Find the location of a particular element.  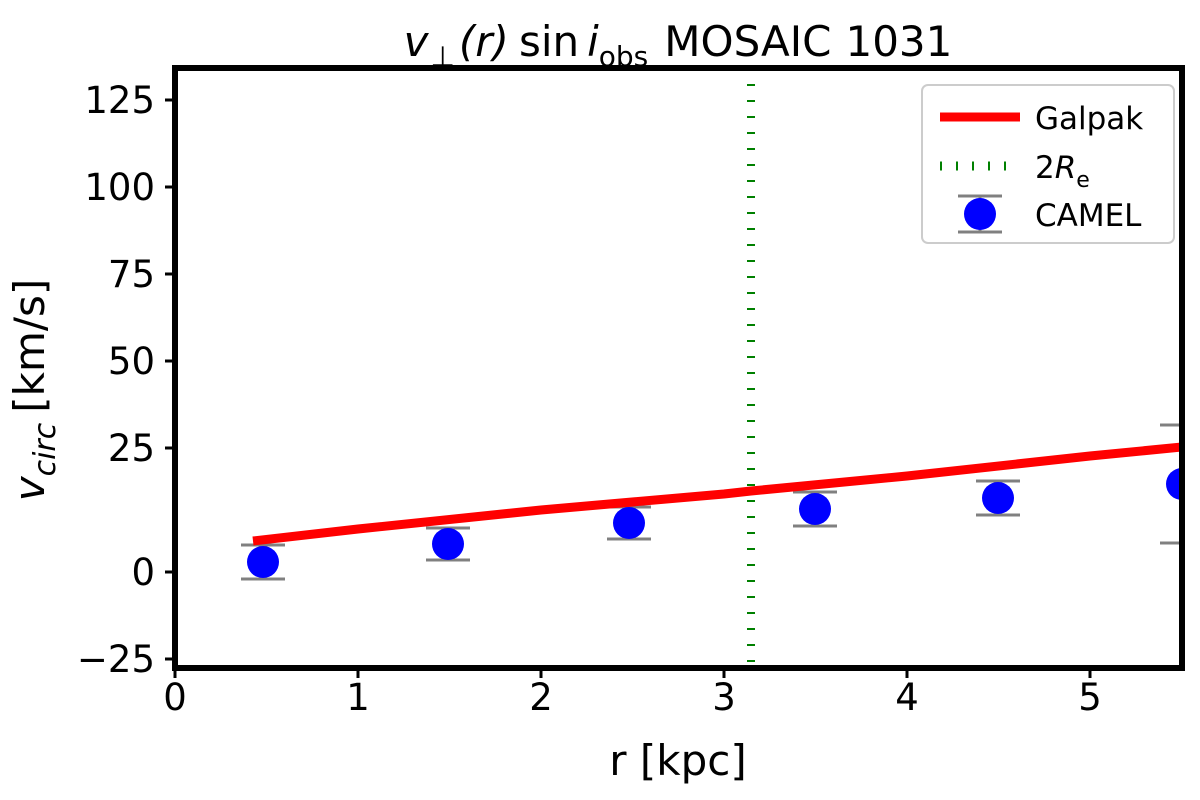

datapoints-camel is located at coordinates (714, 523).